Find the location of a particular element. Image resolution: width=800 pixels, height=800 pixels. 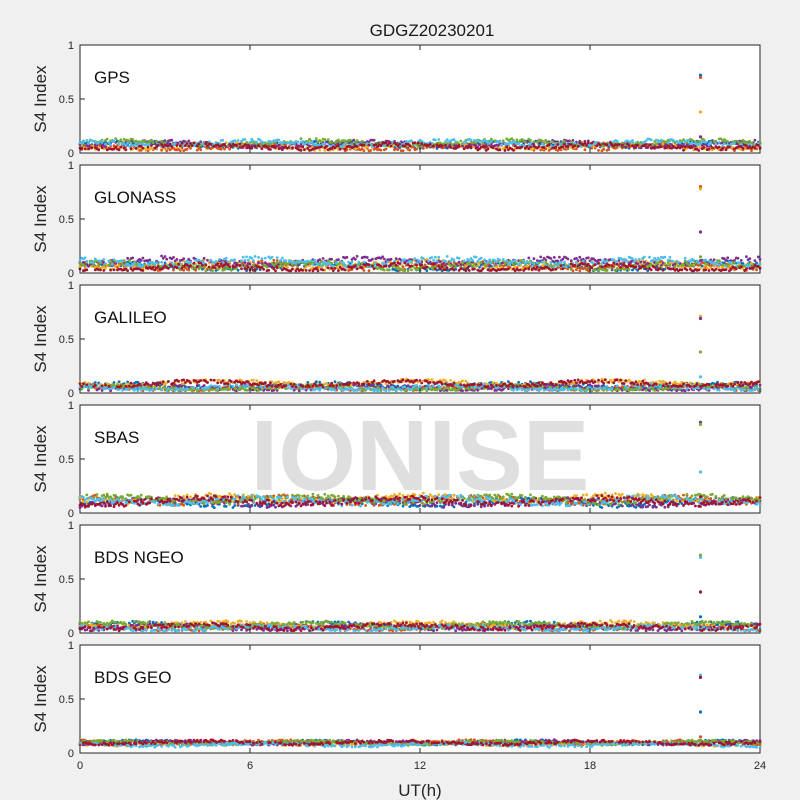

y-axis-label: S4 Index is located at coordinates (40, 219).